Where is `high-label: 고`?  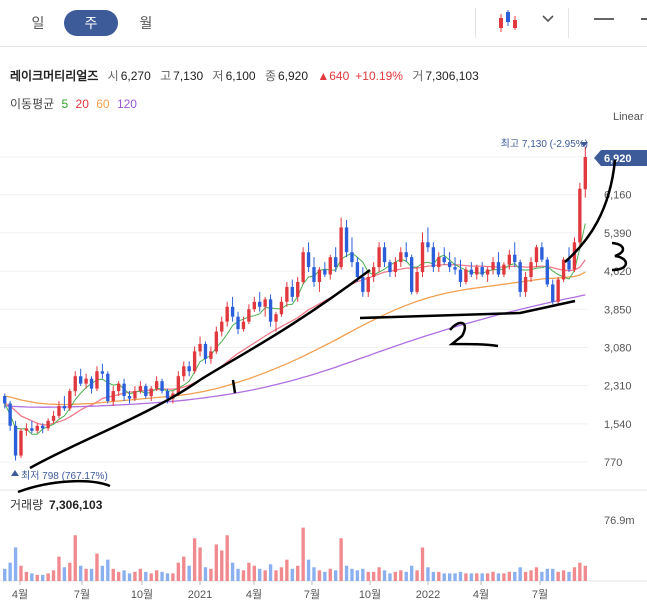 high-label: 고 is located at coordinates (166, 76).